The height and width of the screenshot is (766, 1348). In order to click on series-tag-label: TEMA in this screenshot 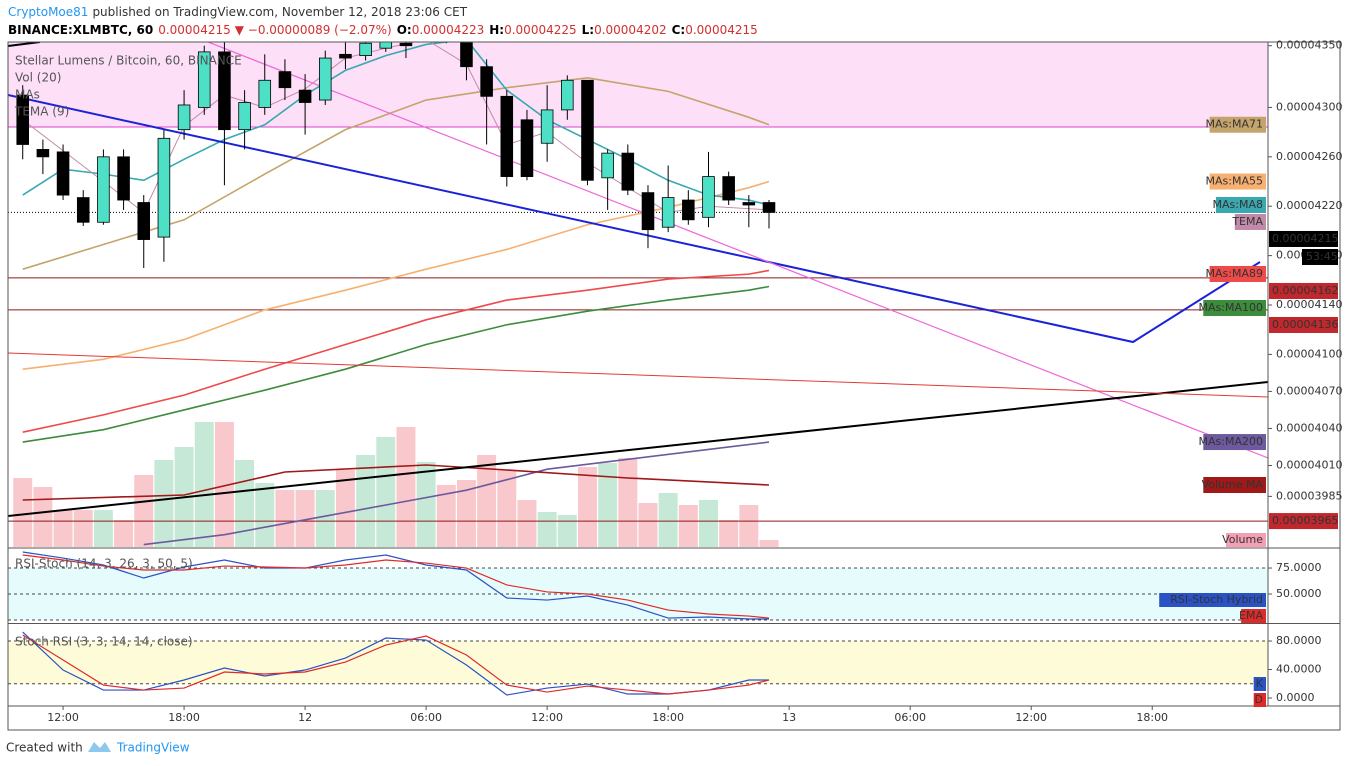, I will do `click(1247, 221)`.